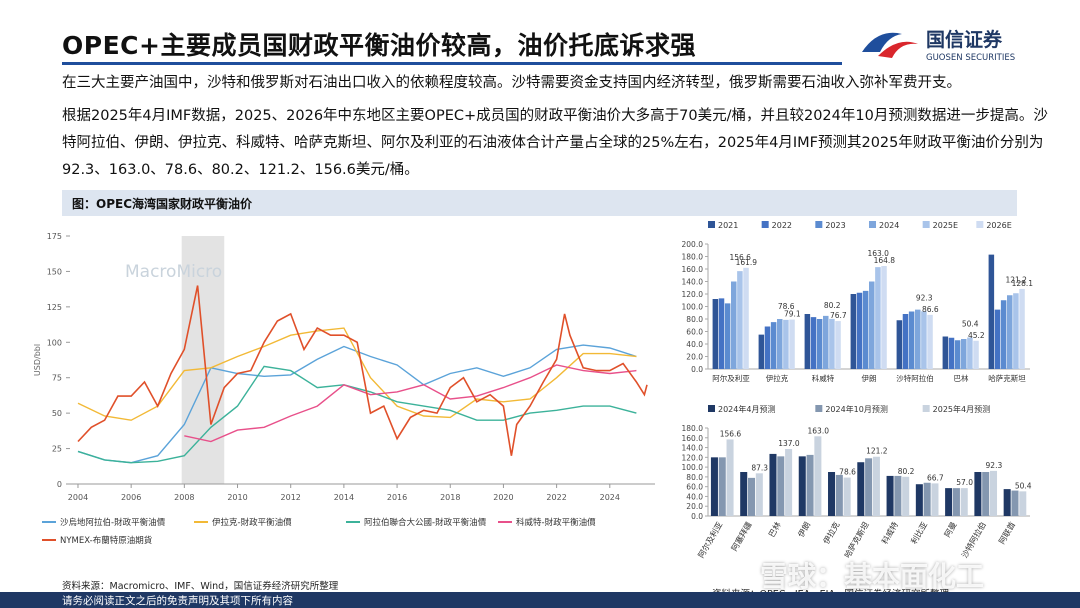 The width and height of the screenshot is (1080, 608). What do you see at coordinates (237, 497) in the screenshot?
I see `x-tick-label: 2010` at bounding box center [237, 497].